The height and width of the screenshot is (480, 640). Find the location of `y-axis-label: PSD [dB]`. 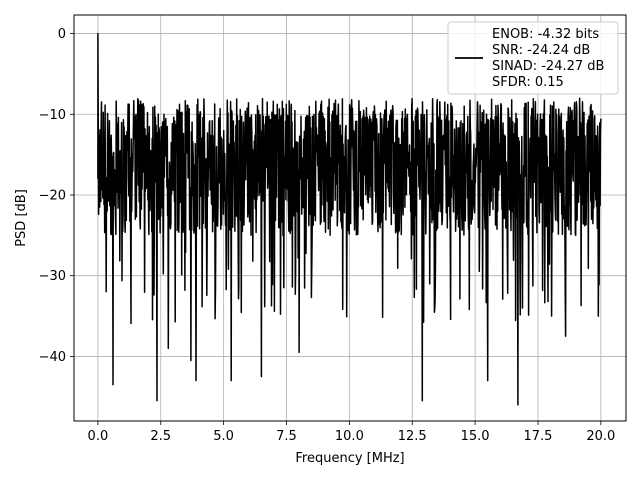

y-axis-label: PSD [dB] is located at coordinates (21, 218).